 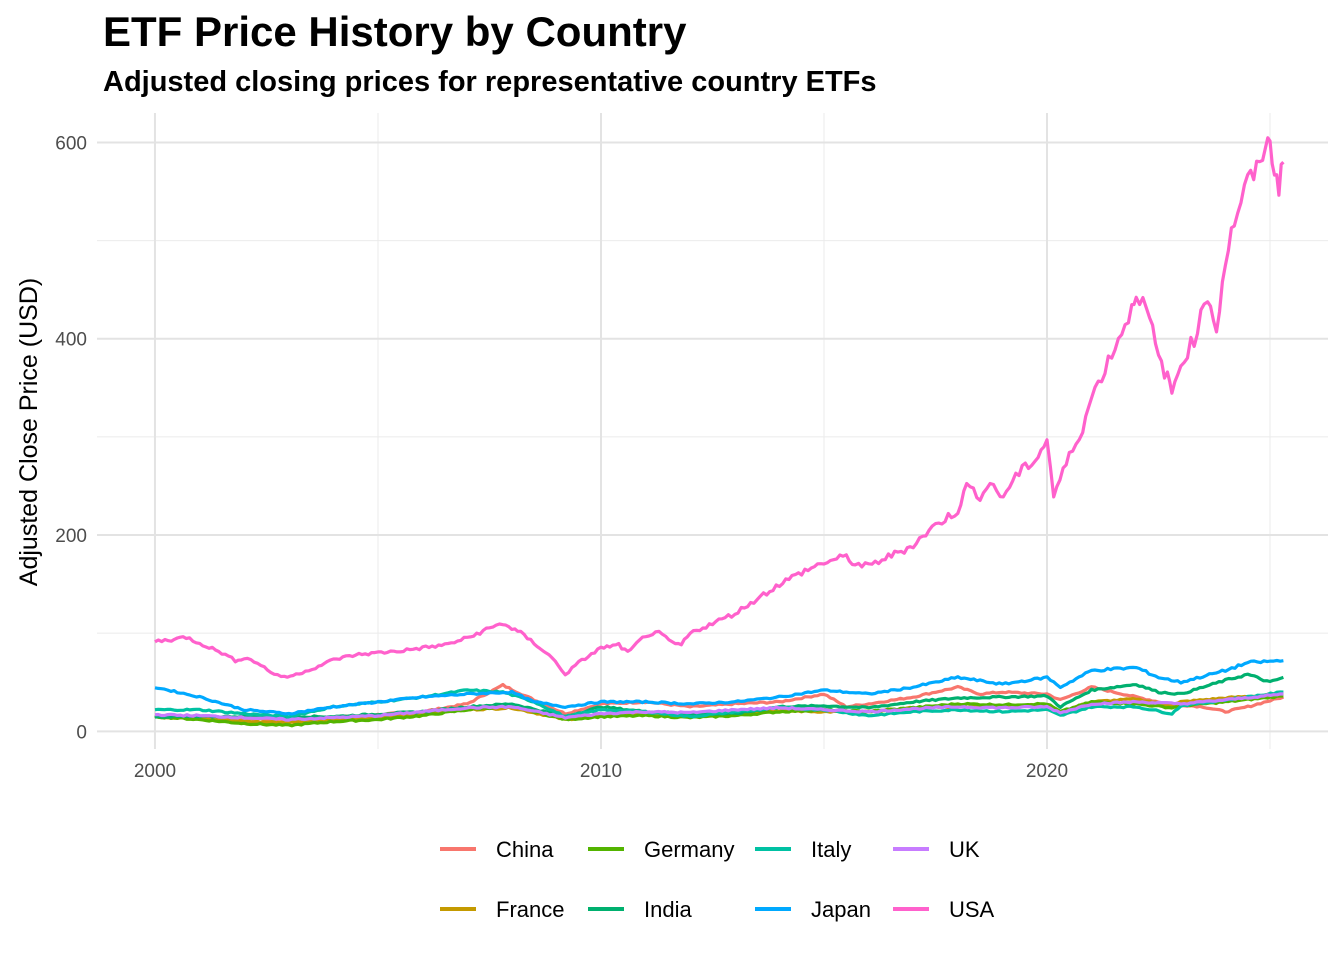 What do you see at coordinates (719, 687) in the screenshot?
I see `series-line-japan` at bounding box center [719, 687].